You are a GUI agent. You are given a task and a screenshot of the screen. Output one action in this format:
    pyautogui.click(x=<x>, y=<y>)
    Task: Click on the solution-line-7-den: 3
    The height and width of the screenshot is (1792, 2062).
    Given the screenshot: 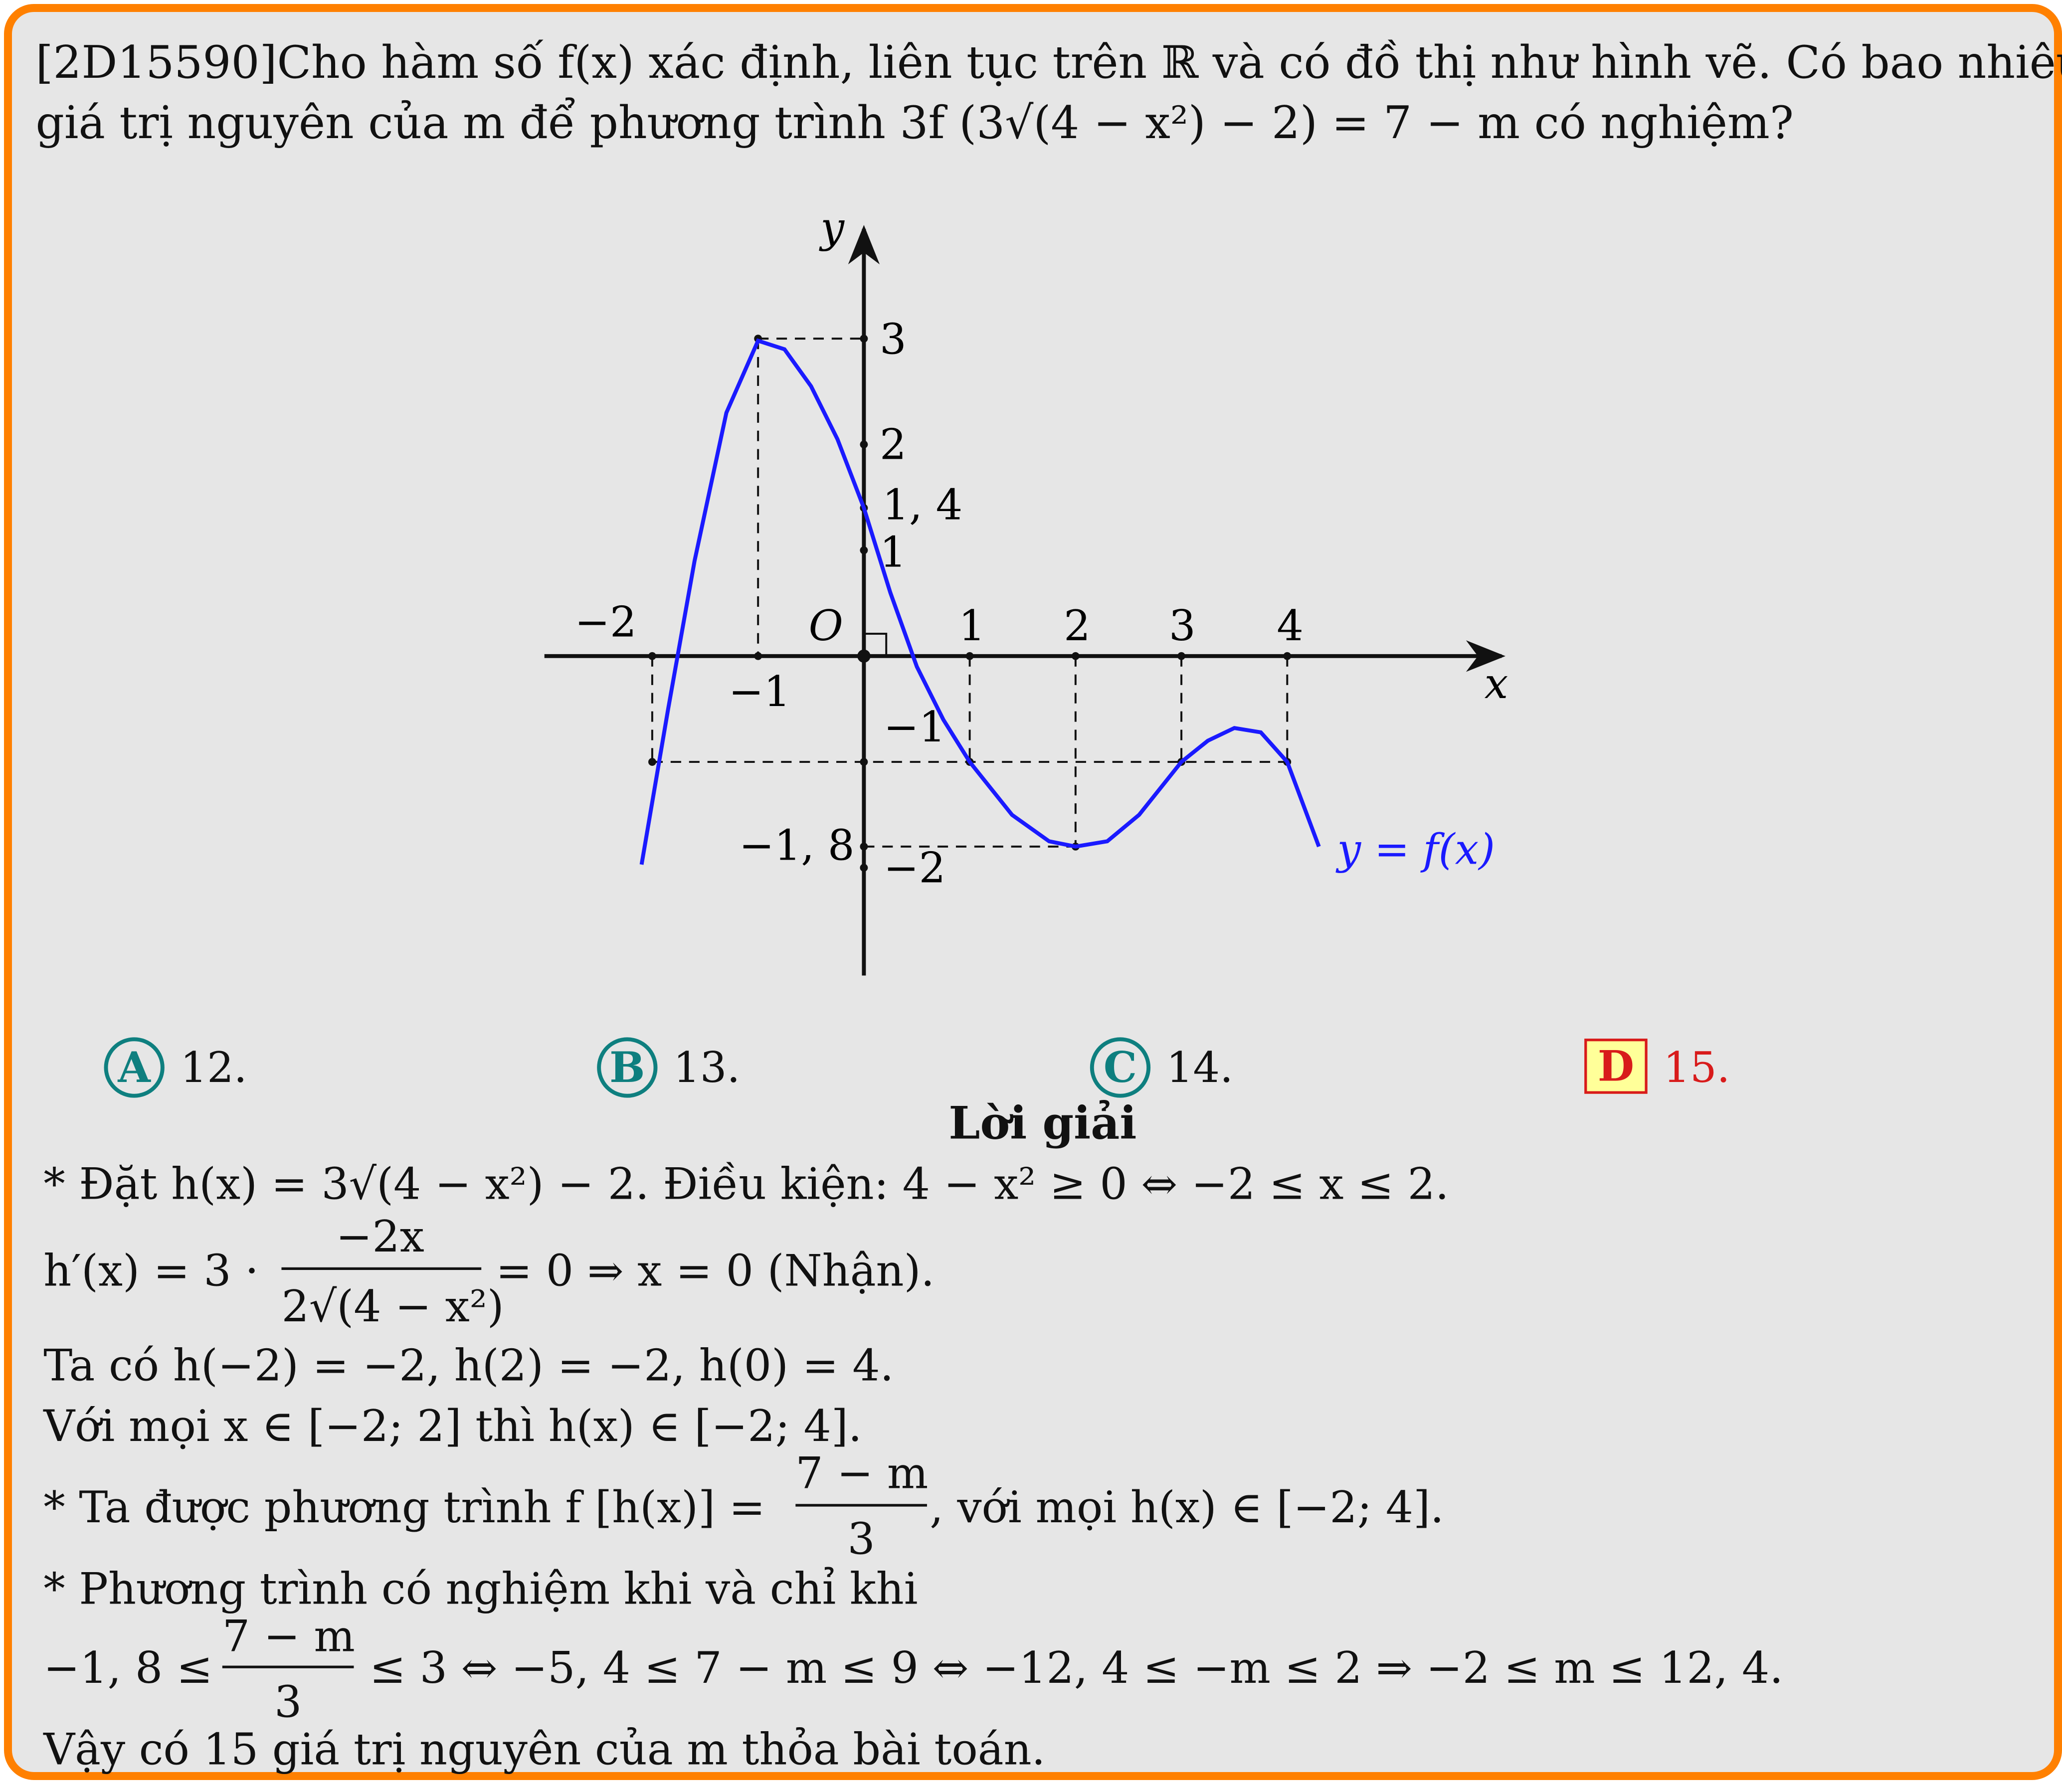 What is the action you would take?
    pyautogui.click(x=288, y=1702)
    